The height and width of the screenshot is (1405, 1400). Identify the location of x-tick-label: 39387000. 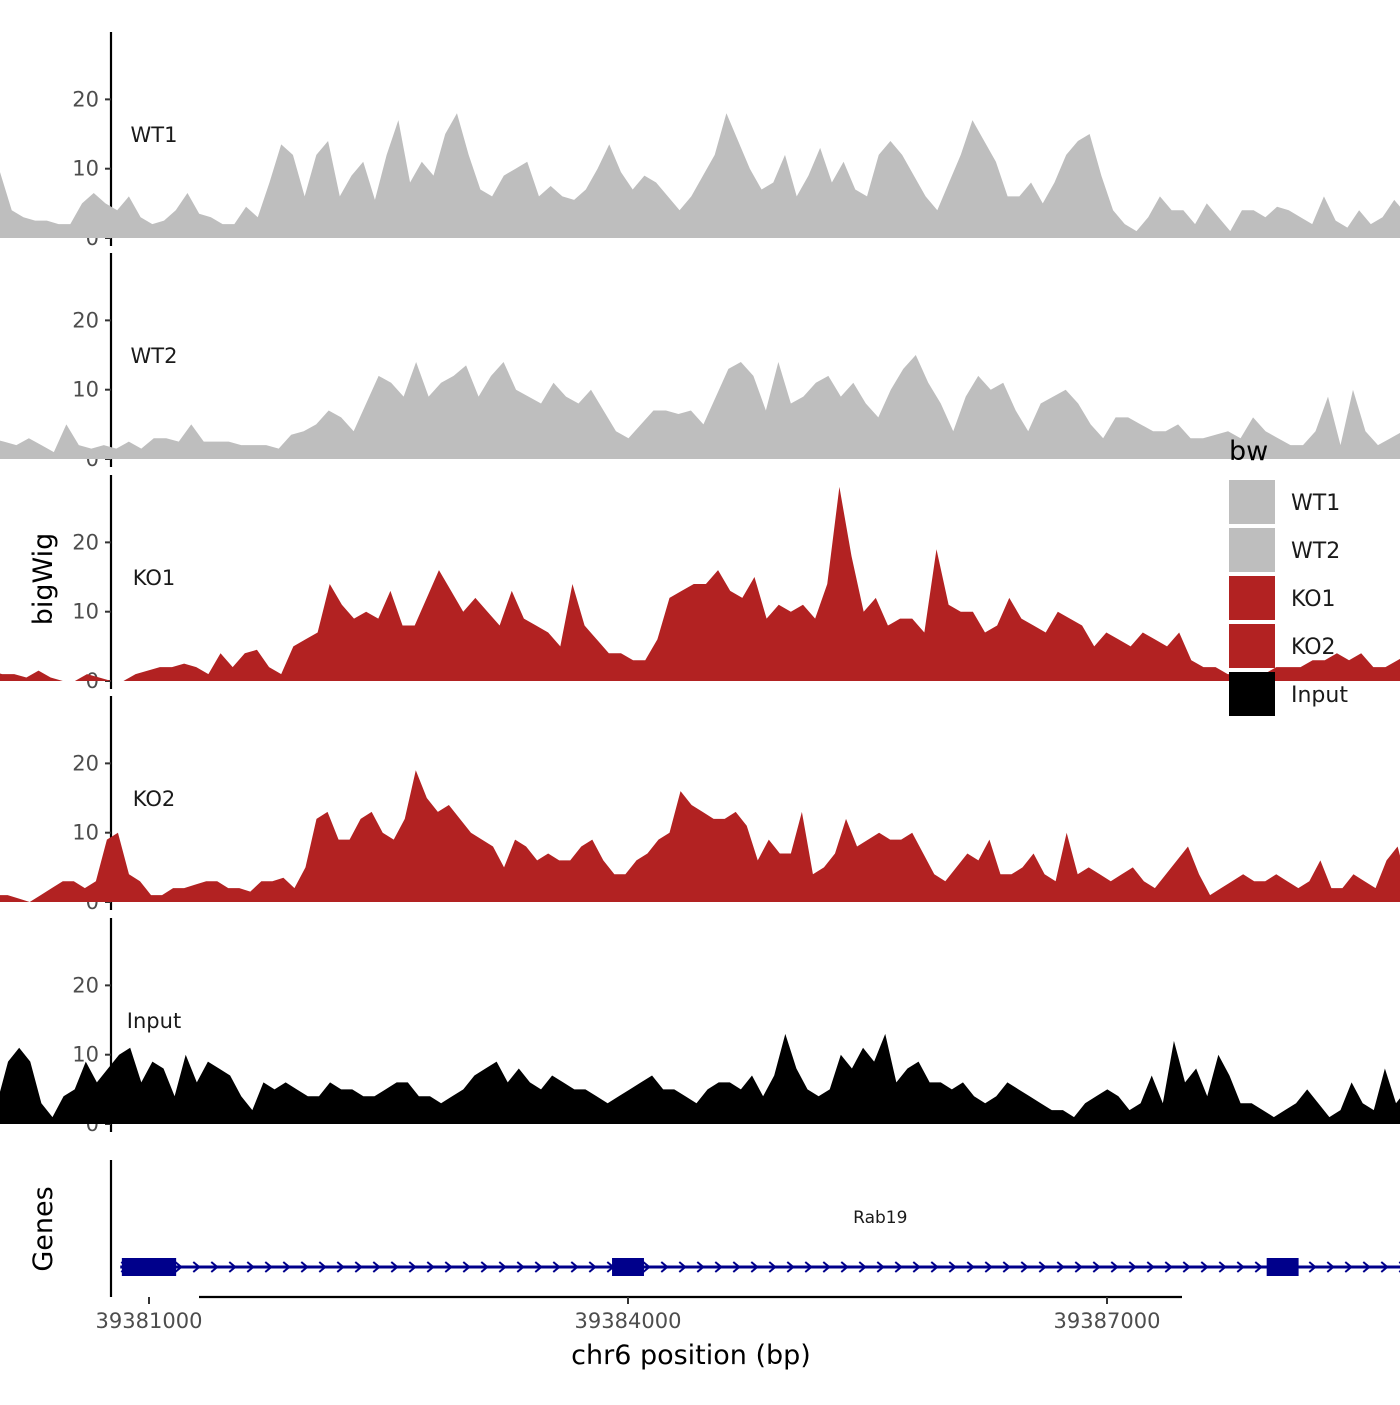
(1107, 1321).